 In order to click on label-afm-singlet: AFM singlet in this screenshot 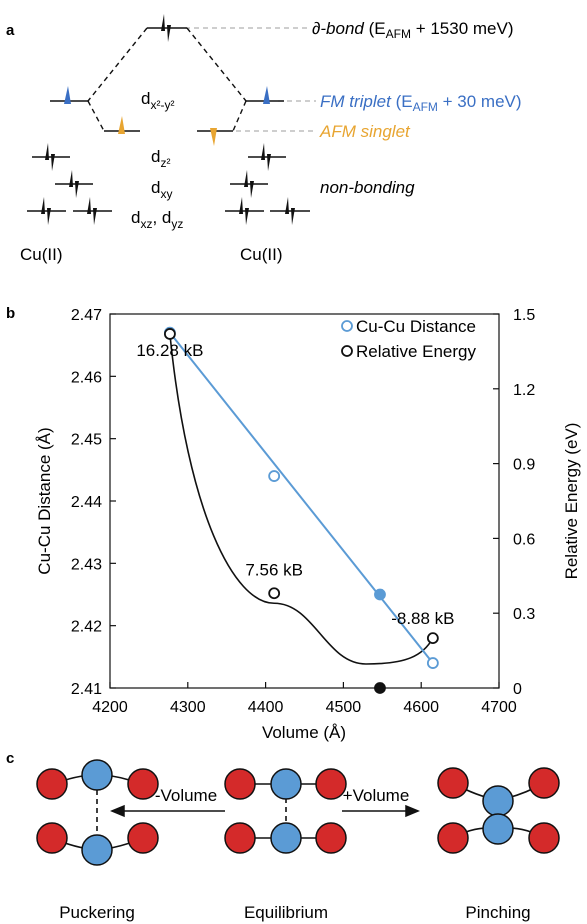, I will do `click(365, 131)`.